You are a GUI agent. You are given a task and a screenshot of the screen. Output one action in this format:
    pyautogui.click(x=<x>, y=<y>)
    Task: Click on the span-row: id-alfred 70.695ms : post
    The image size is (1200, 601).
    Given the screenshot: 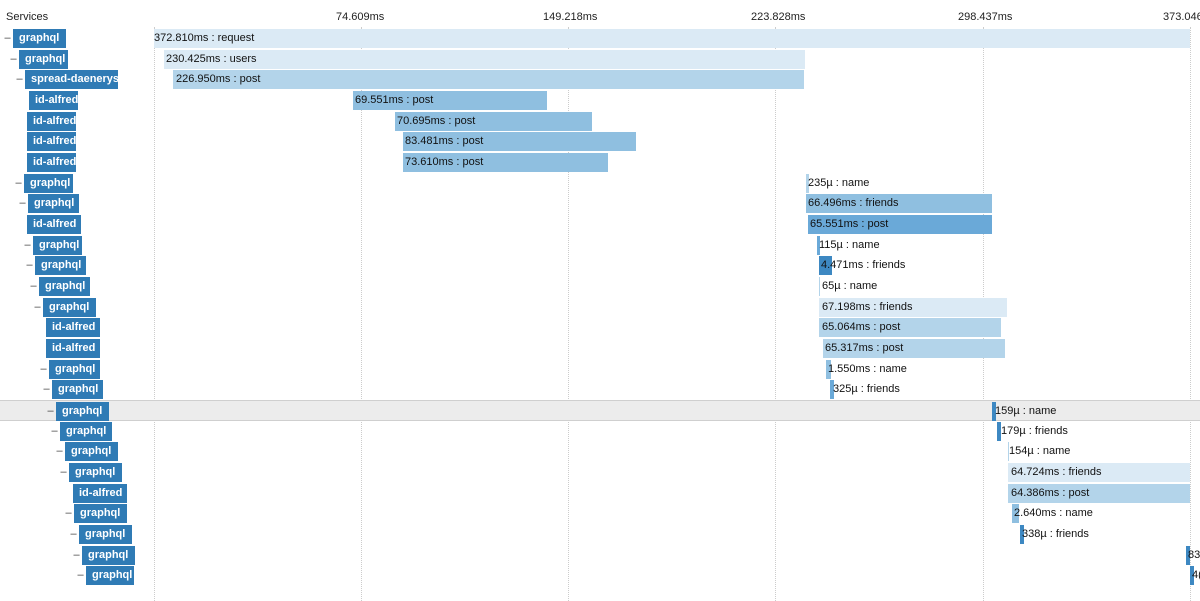 What is the action you would take?
    pyautogui.click(x=600, y=121)
    